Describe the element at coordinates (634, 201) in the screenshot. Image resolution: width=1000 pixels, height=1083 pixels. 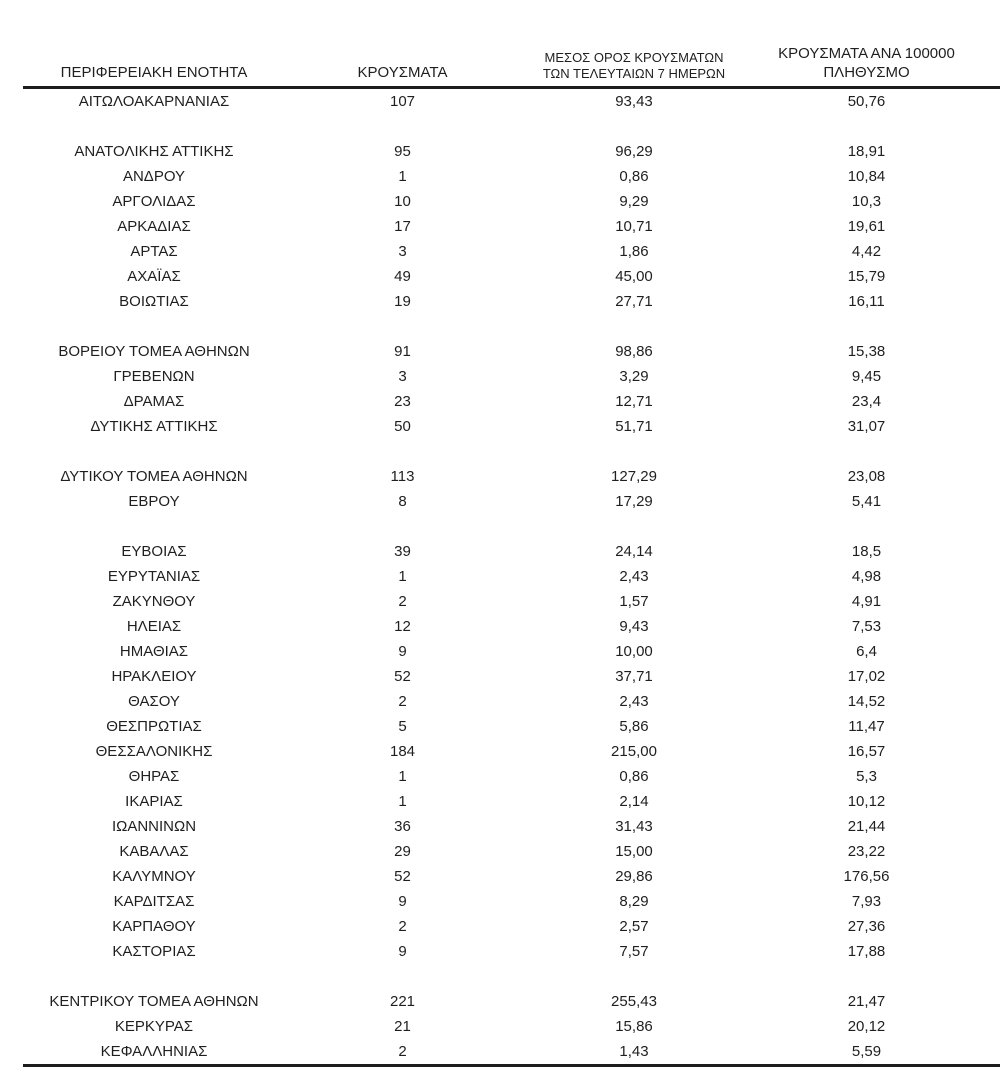
I see `cell-7day-average: 9,29` at that location.